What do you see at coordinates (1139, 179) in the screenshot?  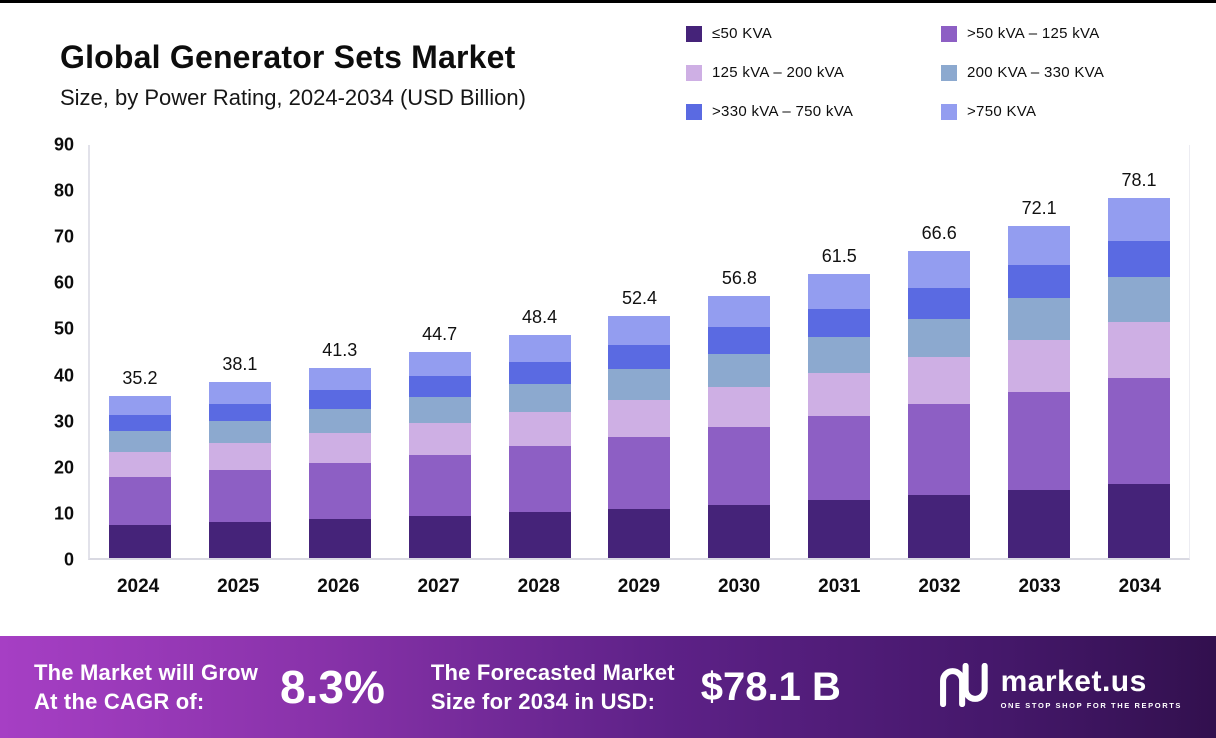 I see `bar-total-label: 78.1` at bounding box center [1139, 179].